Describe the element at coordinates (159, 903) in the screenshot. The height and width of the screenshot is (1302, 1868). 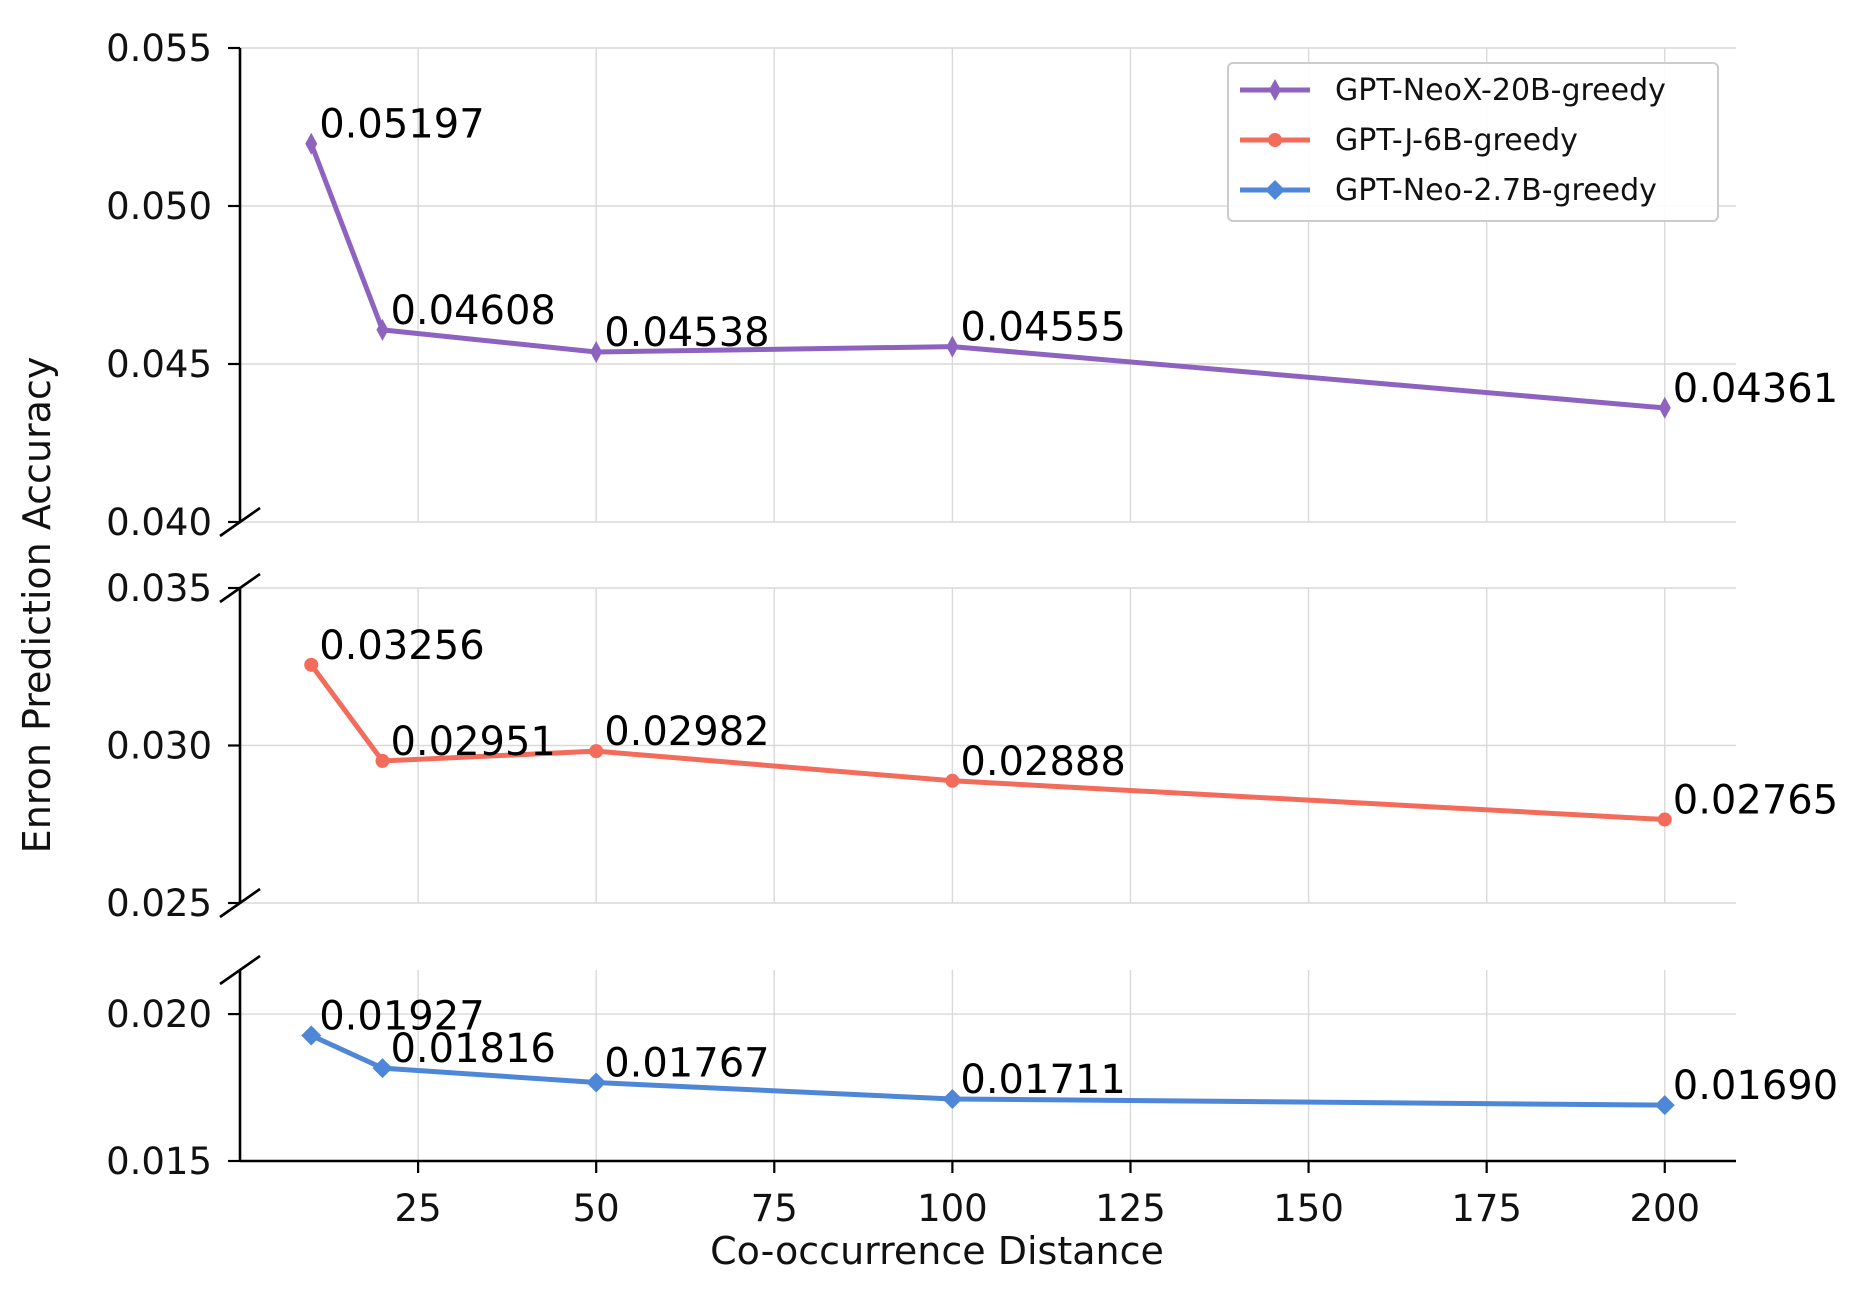
I see `y-tick-label: 0.025` at that location.